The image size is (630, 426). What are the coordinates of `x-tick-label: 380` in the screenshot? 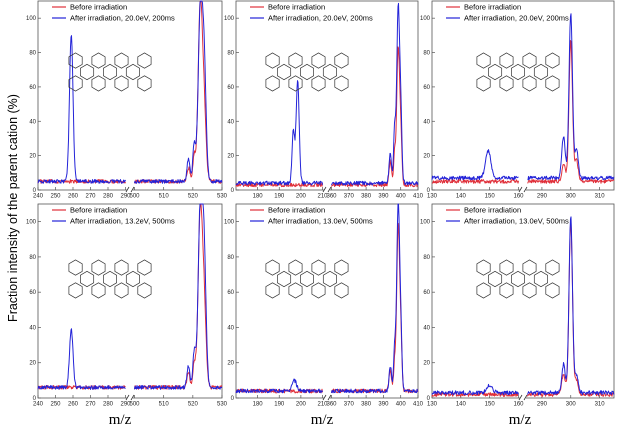 It's located at (366, 405).